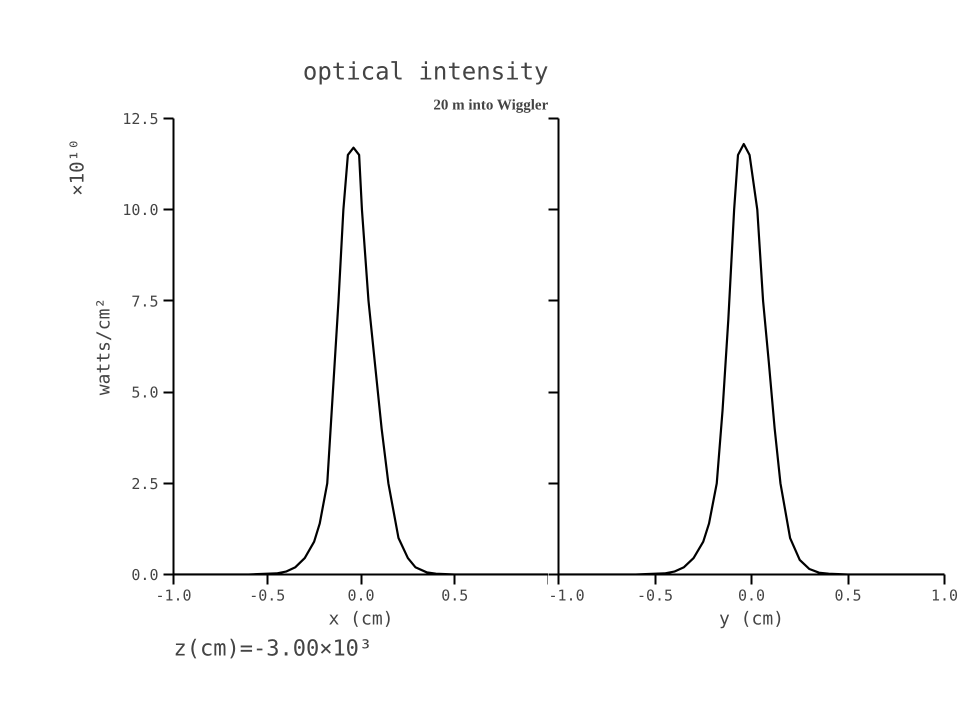  What do you see at coordinates (144, 393) in the screenshot?
I see `y-tick-label: 5.0` at bounding box center [144, 393].